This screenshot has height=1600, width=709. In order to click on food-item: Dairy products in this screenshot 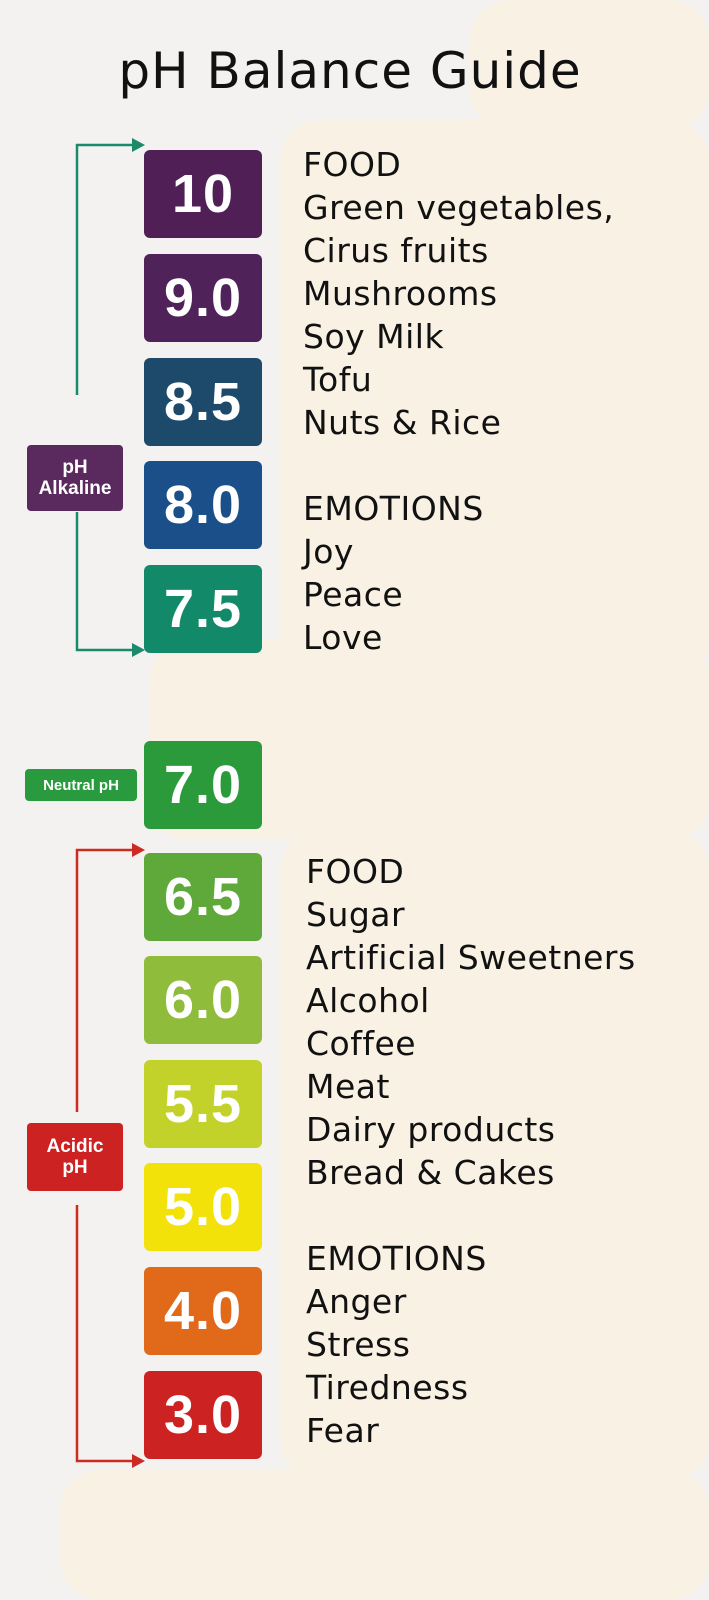, I will do `click(431, 1129)`.